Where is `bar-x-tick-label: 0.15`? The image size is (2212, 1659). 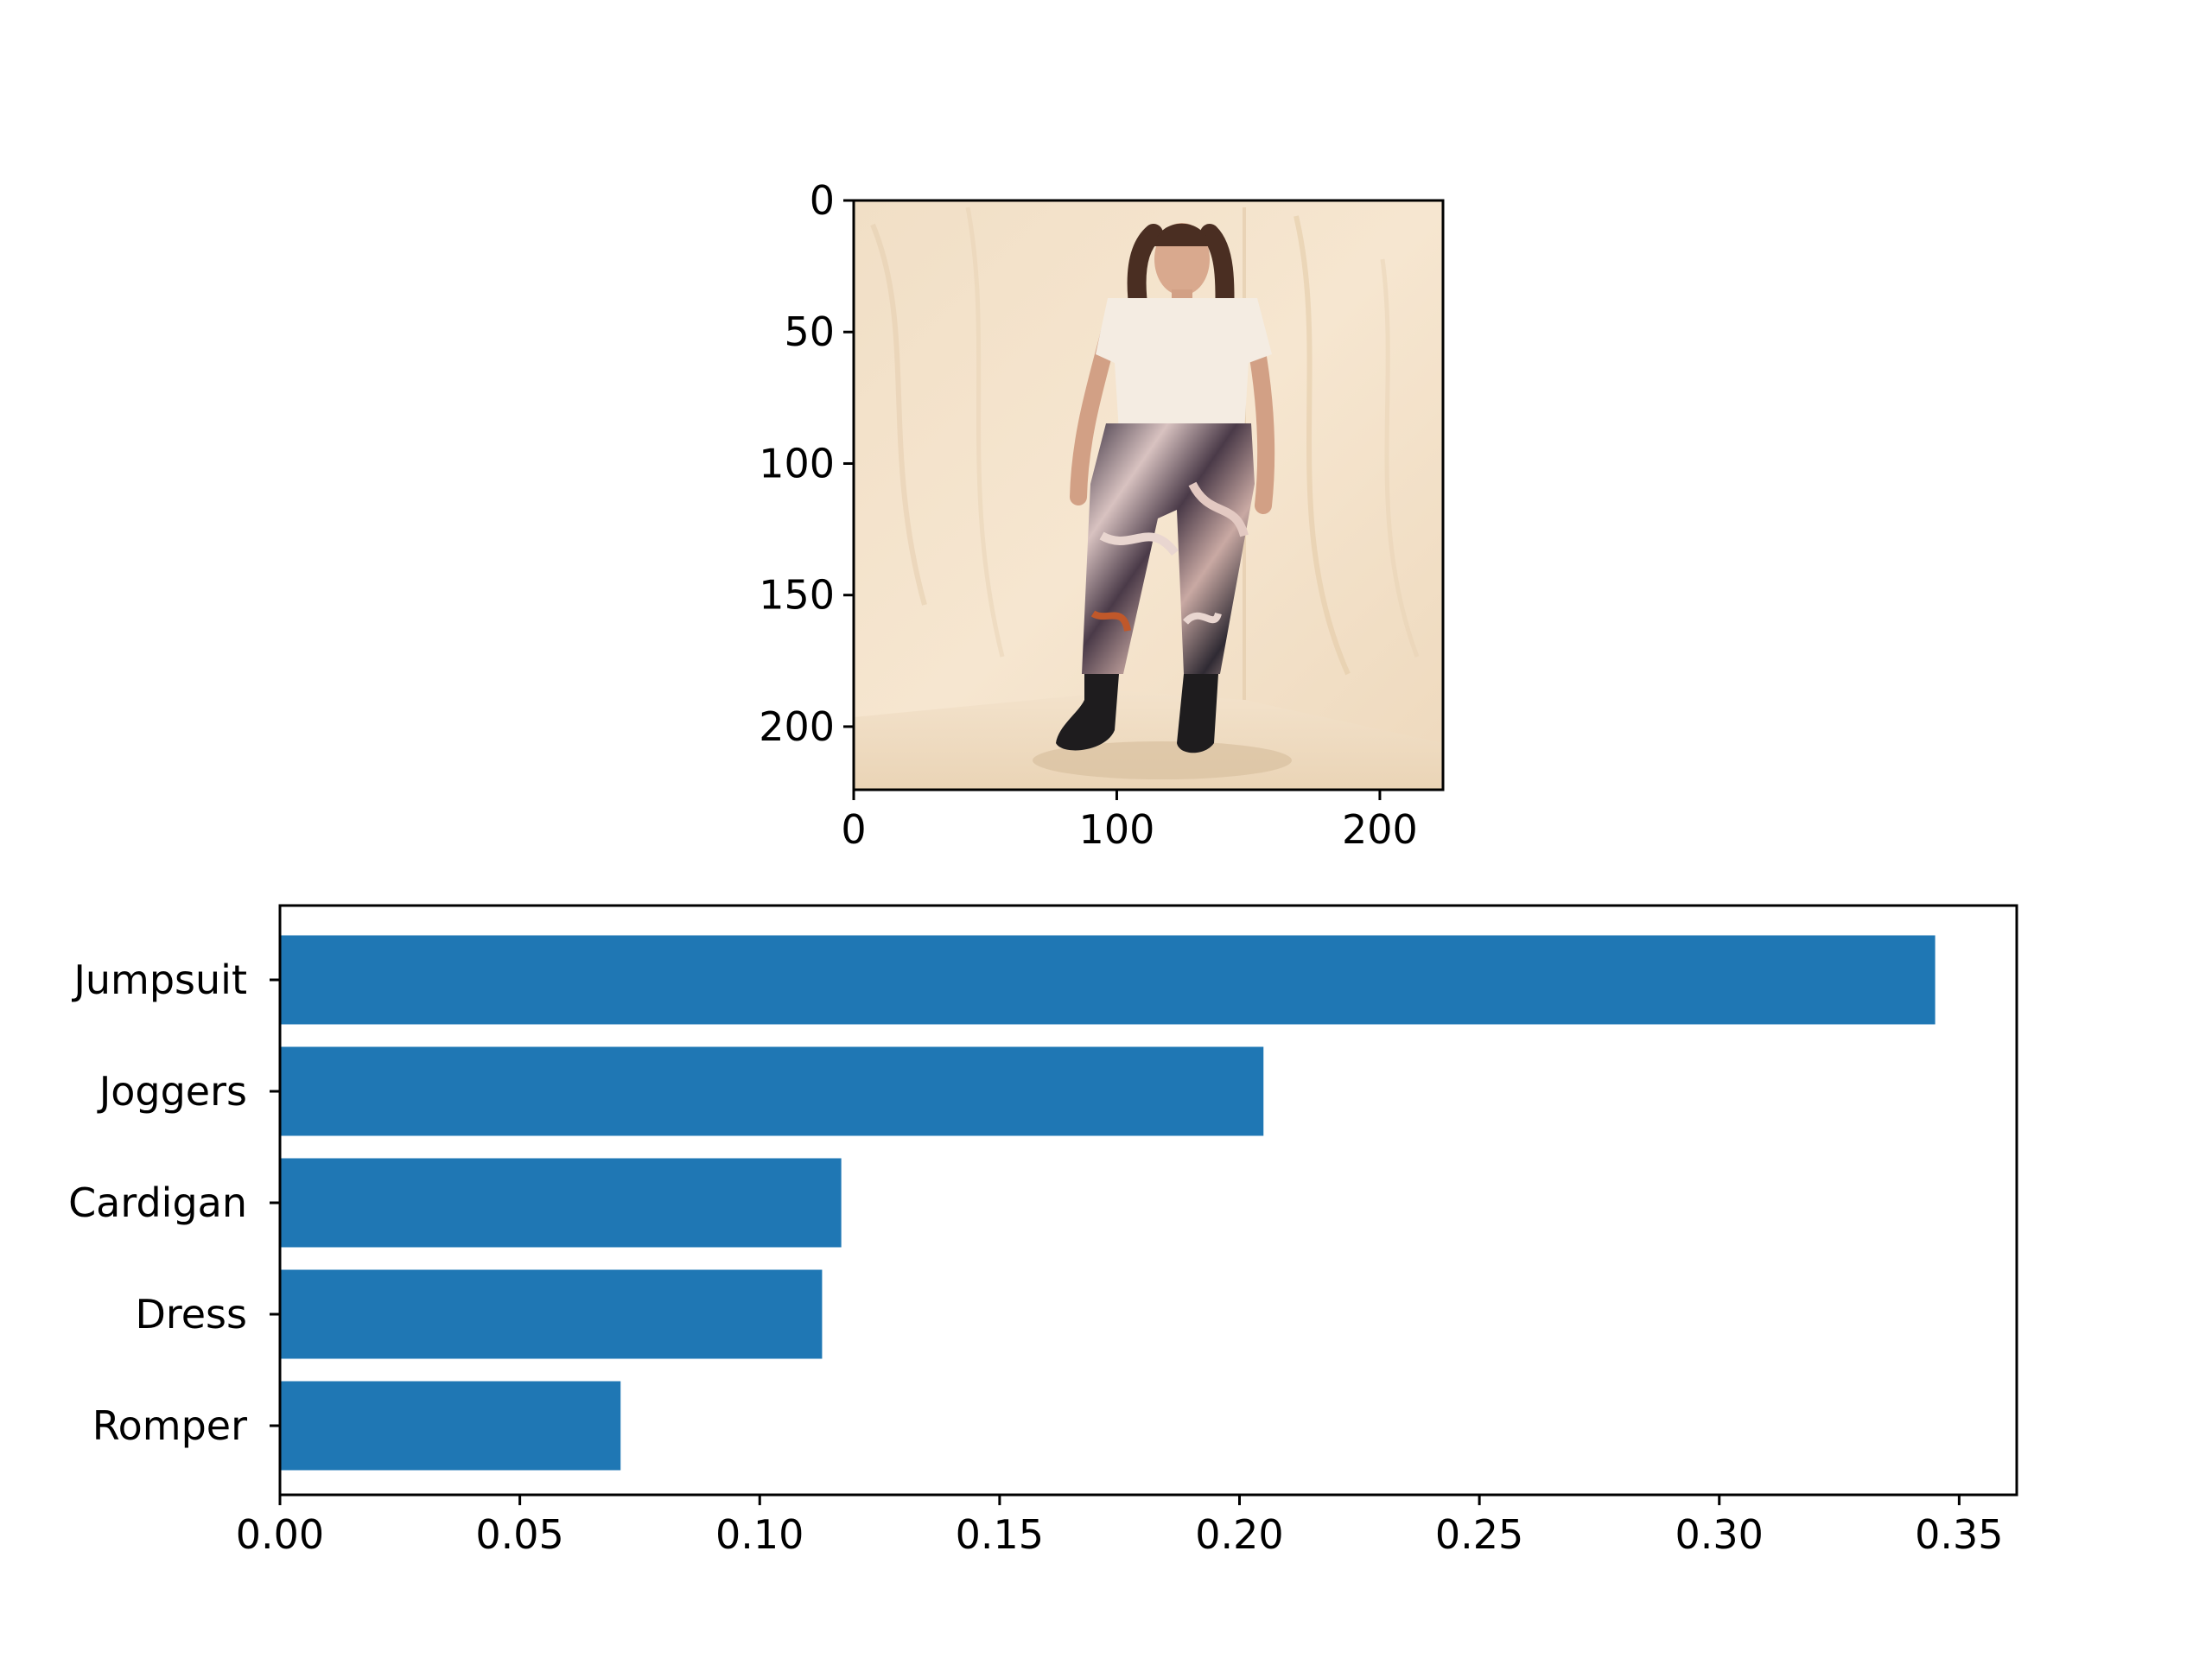 bar-x-tick-label: 0.15 is located at coordinates (1000, 1534).